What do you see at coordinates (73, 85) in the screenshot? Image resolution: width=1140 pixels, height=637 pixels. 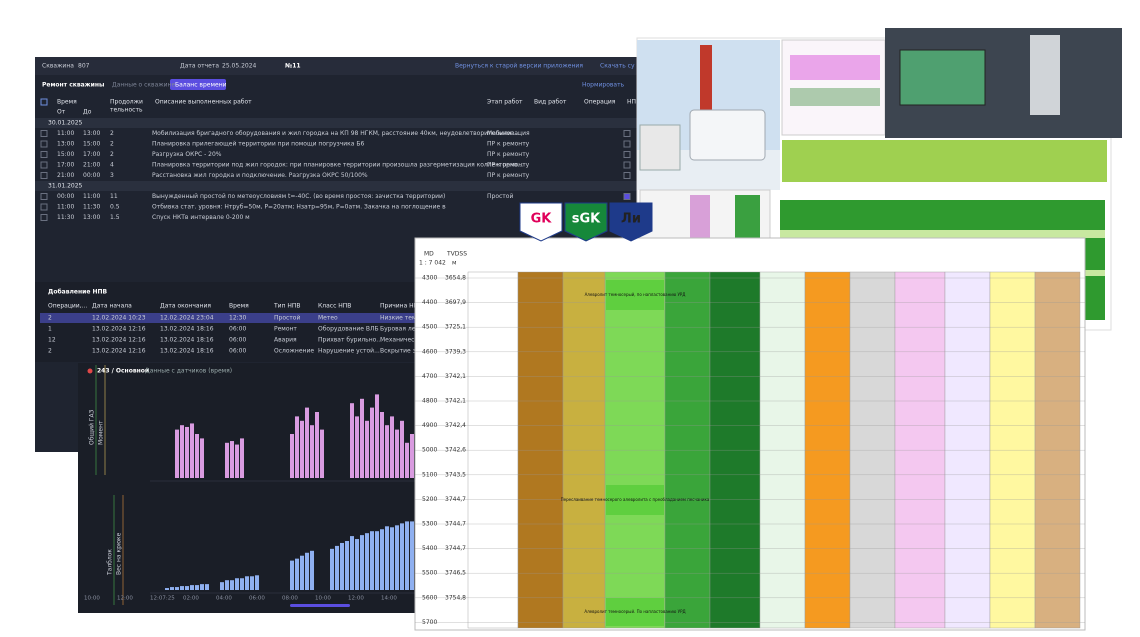 I see `tab: Ремонт скважины` at bounding box center [73, 85].